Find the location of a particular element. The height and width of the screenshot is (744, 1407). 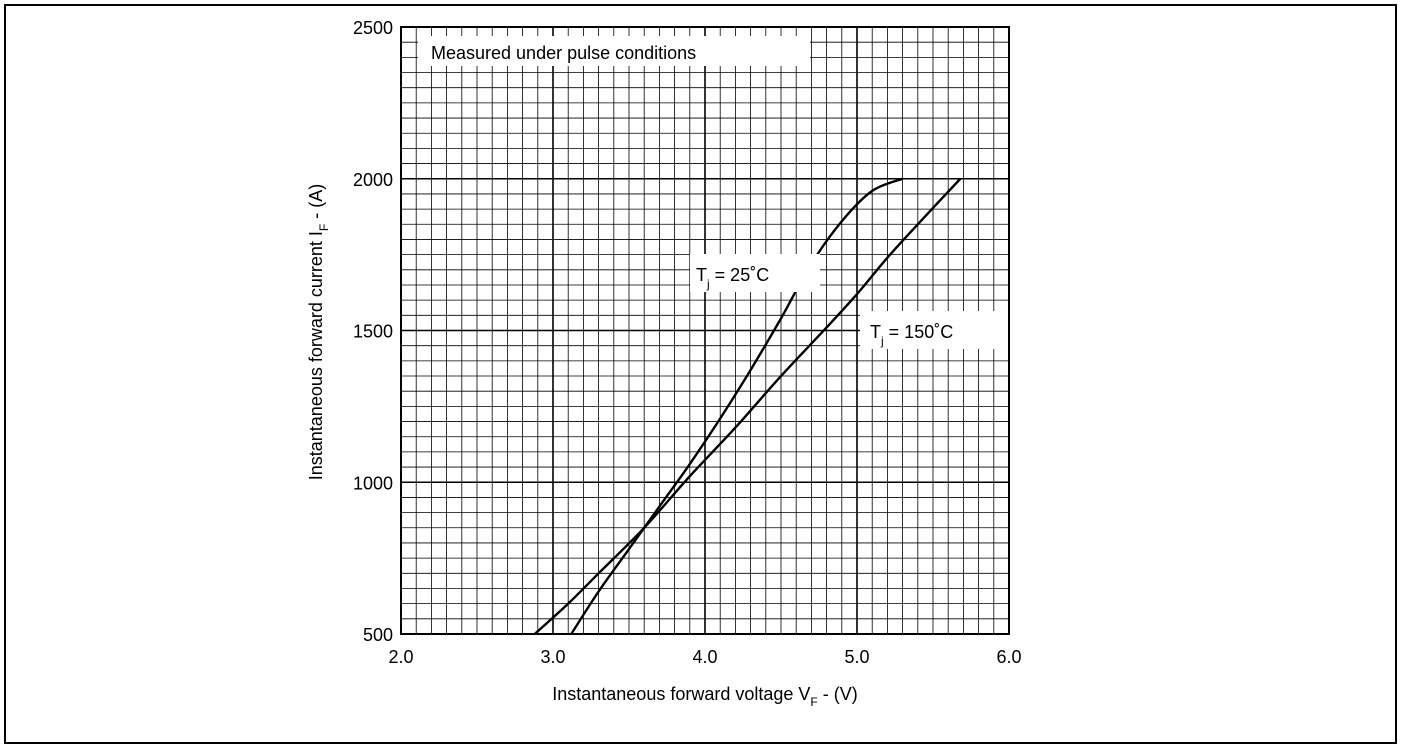

svg-text: Tj = 25˚C is located at coordinates (732, 278).